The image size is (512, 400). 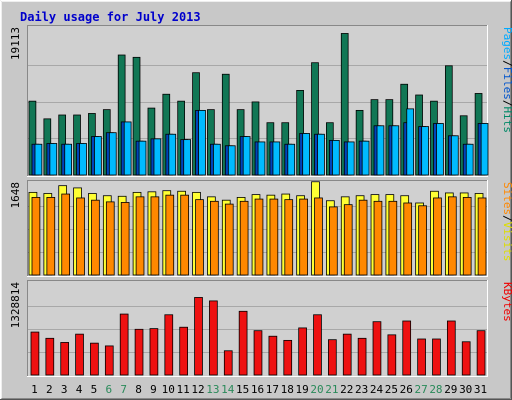 What do you see at coordinates (506, 83) in the screenshot?
I see `legend-entry: Files` at bounding box center [506, 83].